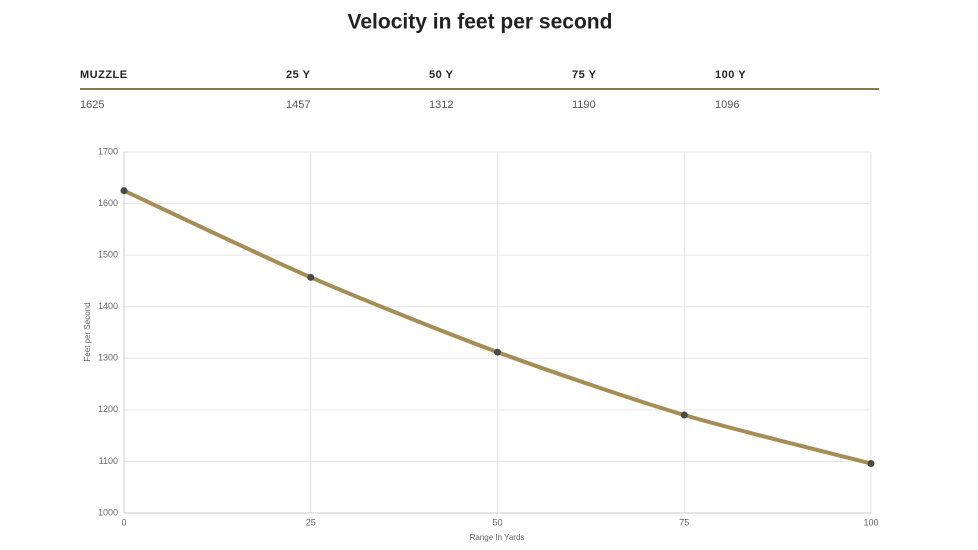 The image size is (978, 550). What do you see at coordinates (108, 203) in the screenshot?
I see `y-tick-label: 1600` at bounding box center [108, 203].